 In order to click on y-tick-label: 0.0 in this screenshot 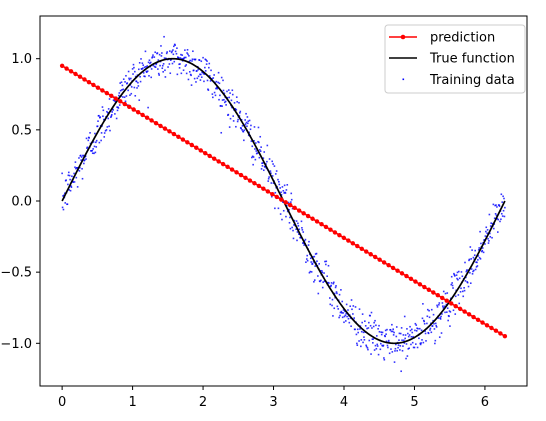, I will do `click(21, 202)`.